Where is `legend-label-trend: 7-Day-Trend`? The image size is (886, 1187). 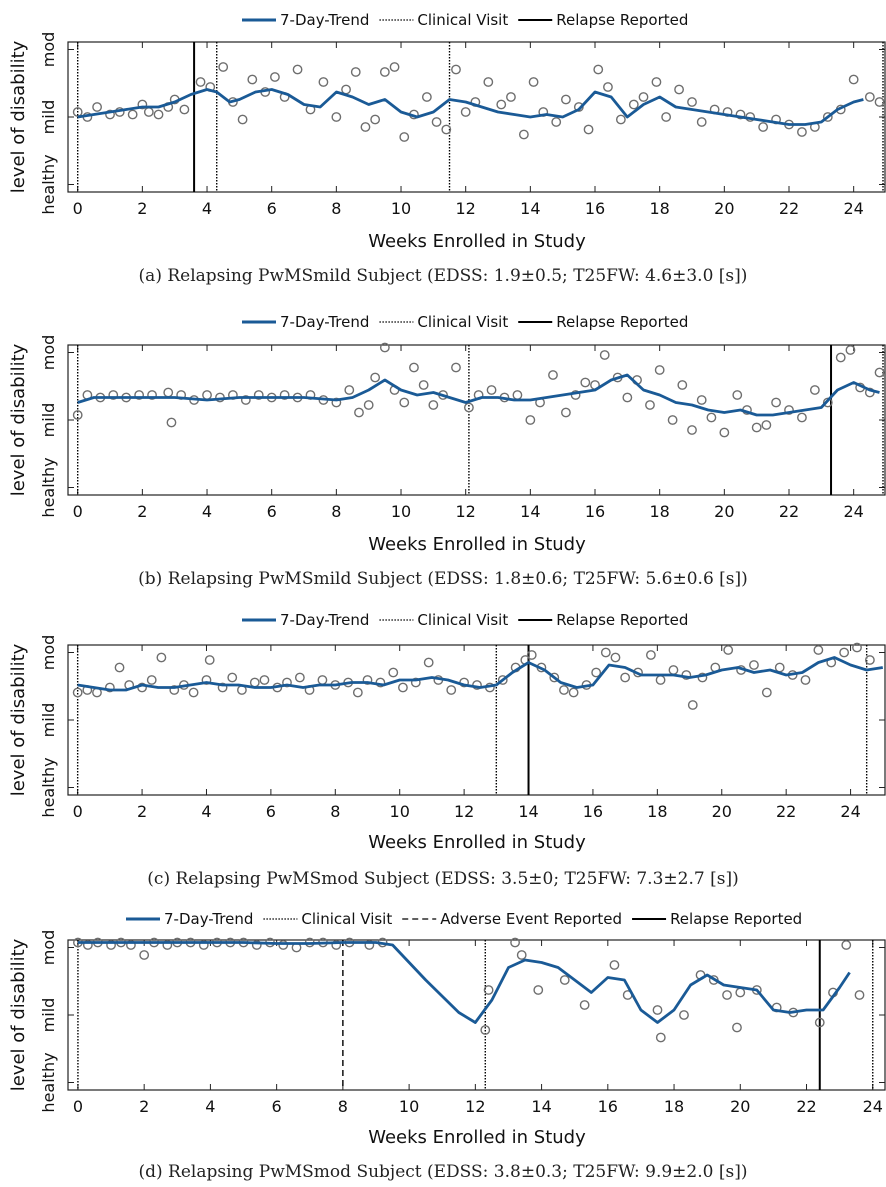 legend-label-trend: 7-Day-Trend is located at coordinates (324, 20).